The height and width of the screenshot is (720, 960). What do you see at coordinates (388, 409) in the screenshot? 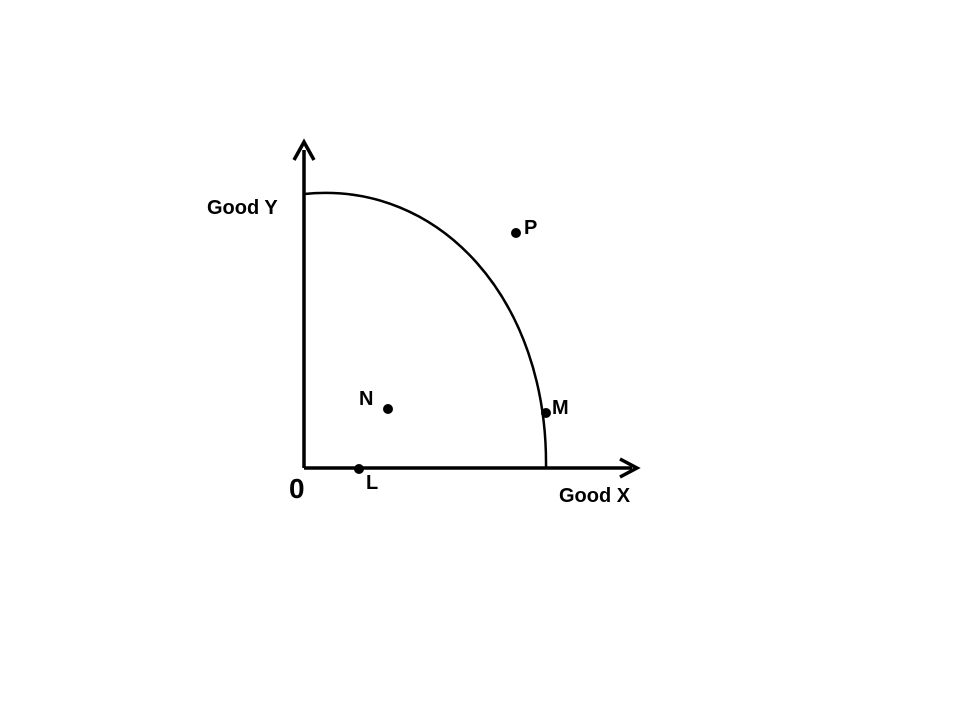
I see `point-n-dot` at bounding box center [388, 409].